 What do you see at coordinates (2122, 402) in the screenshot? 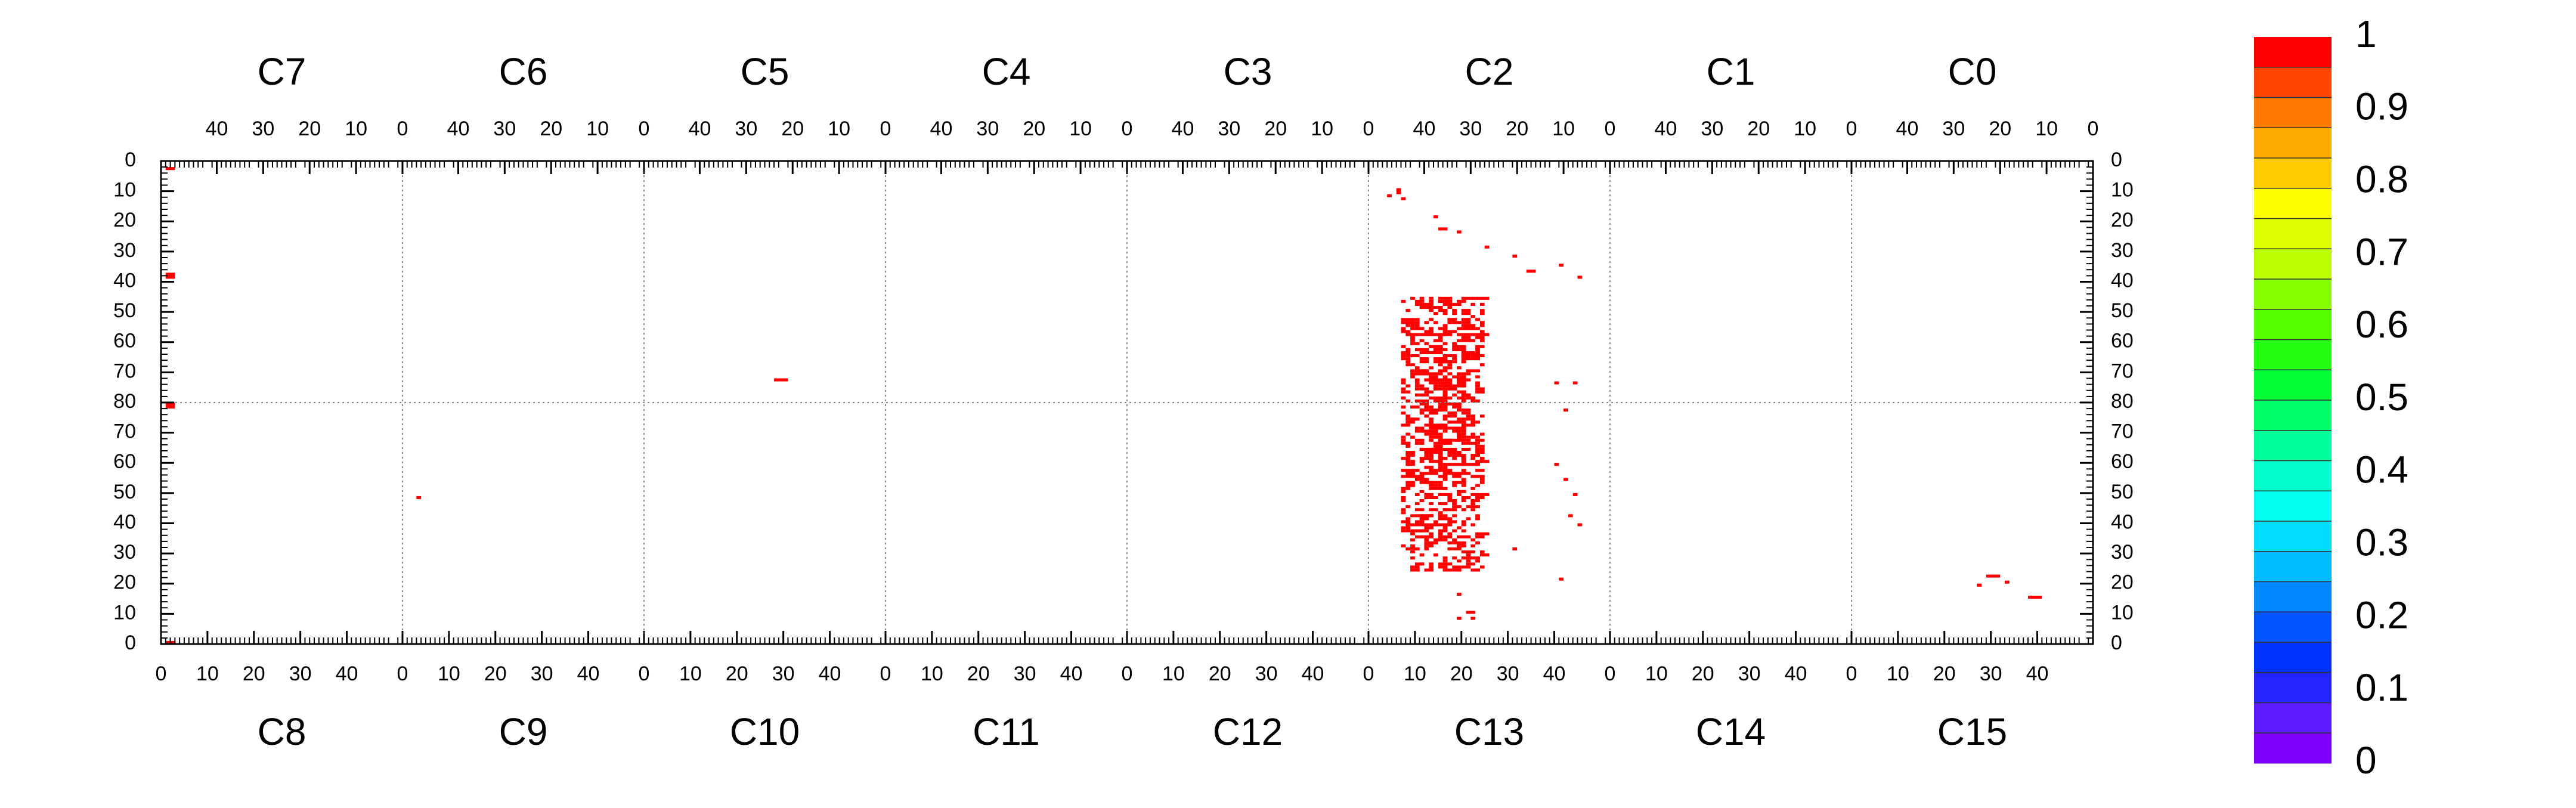
I see `right-tick-label: 80` at bounding box center [2122, 402].